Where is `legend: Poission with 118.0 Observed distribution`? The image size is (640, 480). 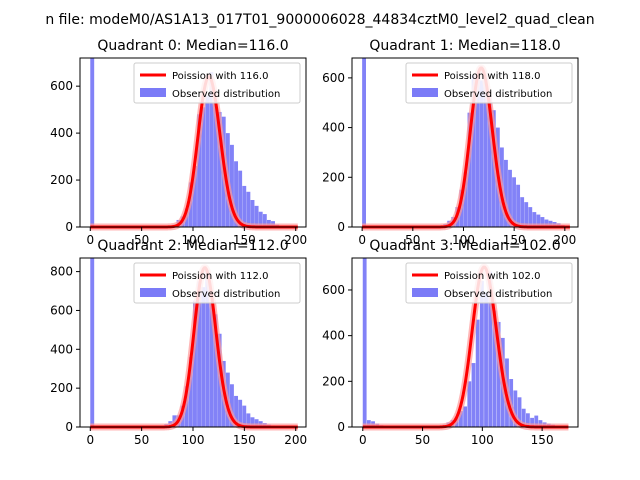 legend: Poission with 118.0 Observed distribution is located at coordinates (489, 83).